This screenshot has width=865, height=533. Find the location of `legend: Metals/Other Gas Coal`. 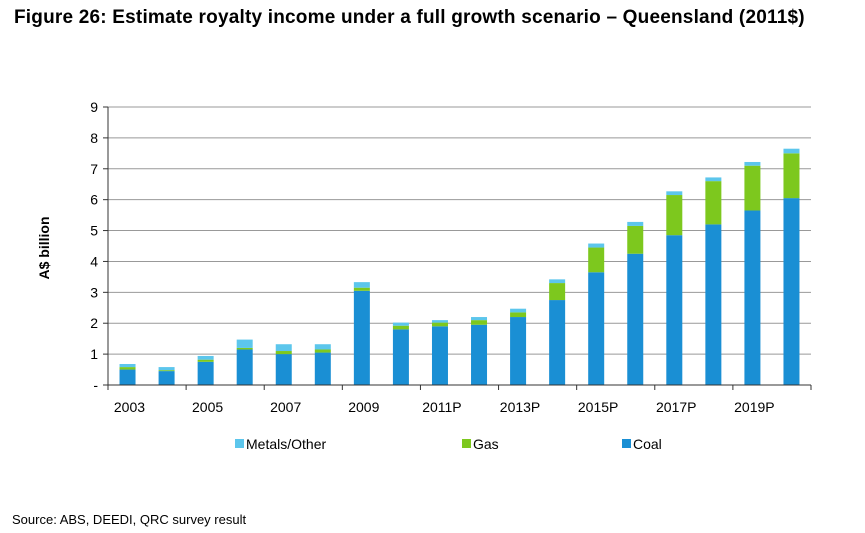

legend: Metals/Other Gas Coal is located at coordinates (448, 444).